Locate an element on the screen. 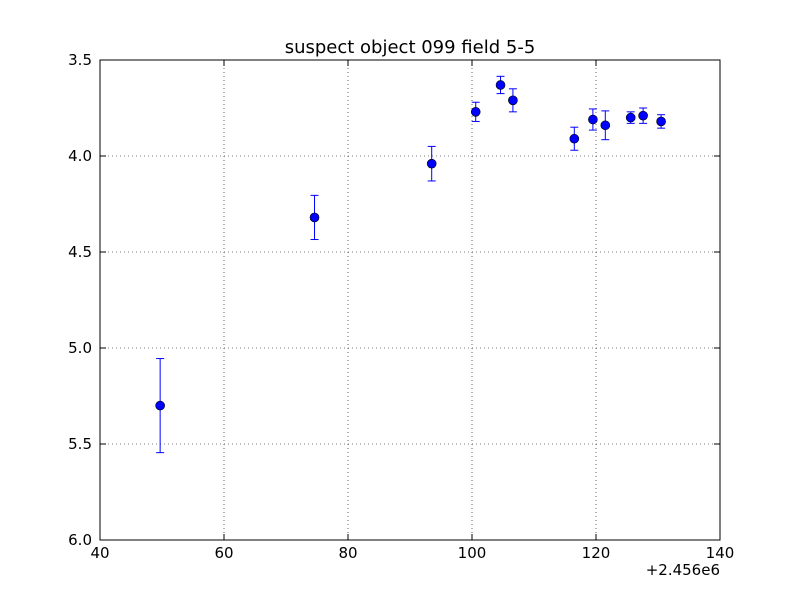 Image resolution: width=800 pixels, height=600 pixels. x-tick-label: 100 is located at coordinates (472, 553).